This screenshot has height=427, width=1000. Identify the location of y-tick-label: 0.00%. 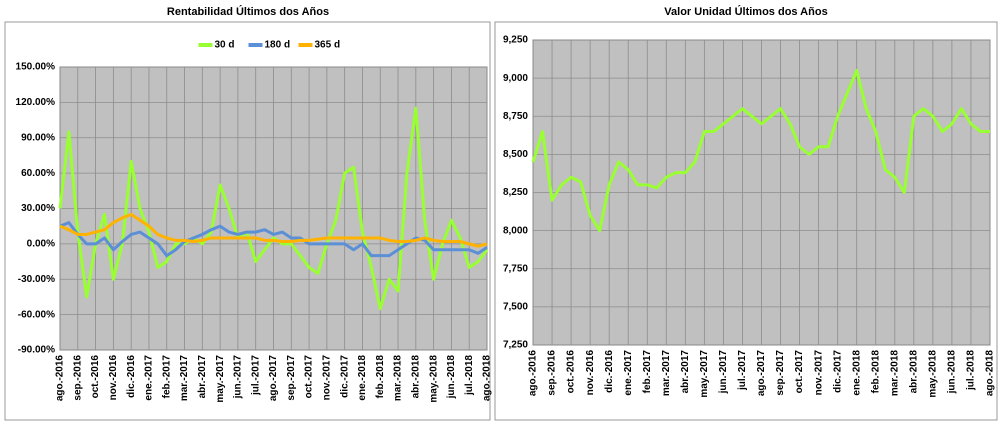
(41, 244).